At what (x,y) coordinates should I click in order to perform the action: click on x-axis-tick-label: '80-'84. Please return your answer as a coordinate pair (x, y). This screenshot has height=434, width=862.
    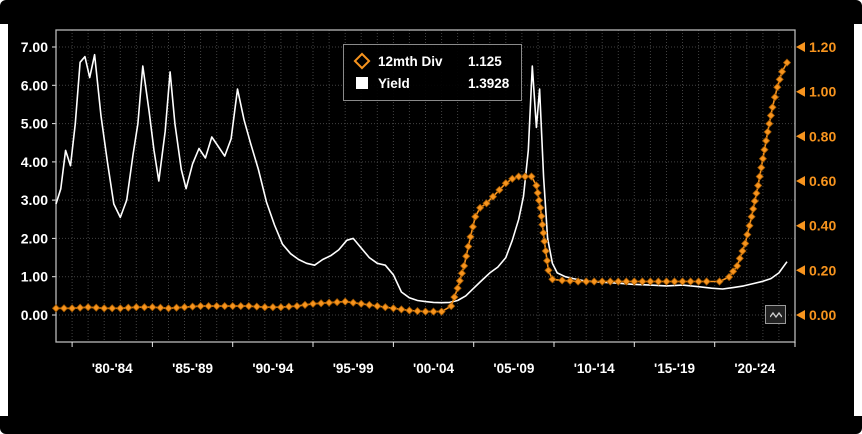
    Looking at the image, I should click on (112, 368).